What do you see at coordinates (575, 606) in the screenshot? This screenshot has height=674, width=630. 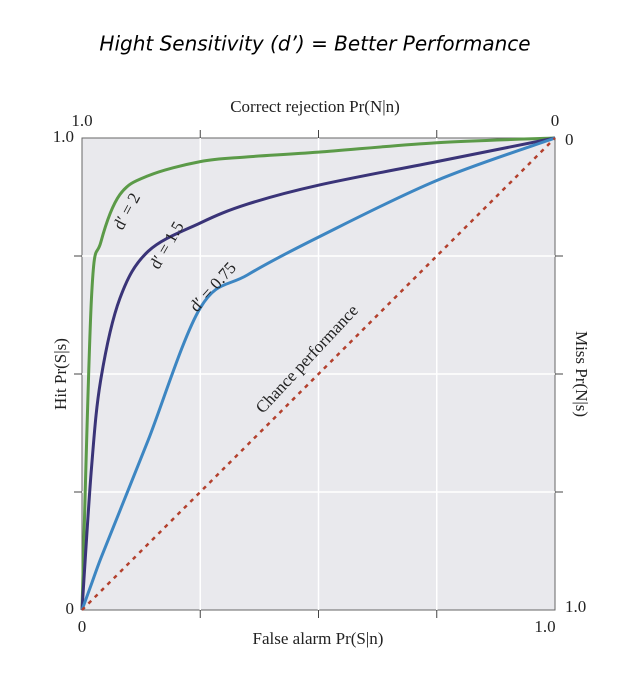 I see `y2-tick-label: 1.0` at bounding box center [575, 606].